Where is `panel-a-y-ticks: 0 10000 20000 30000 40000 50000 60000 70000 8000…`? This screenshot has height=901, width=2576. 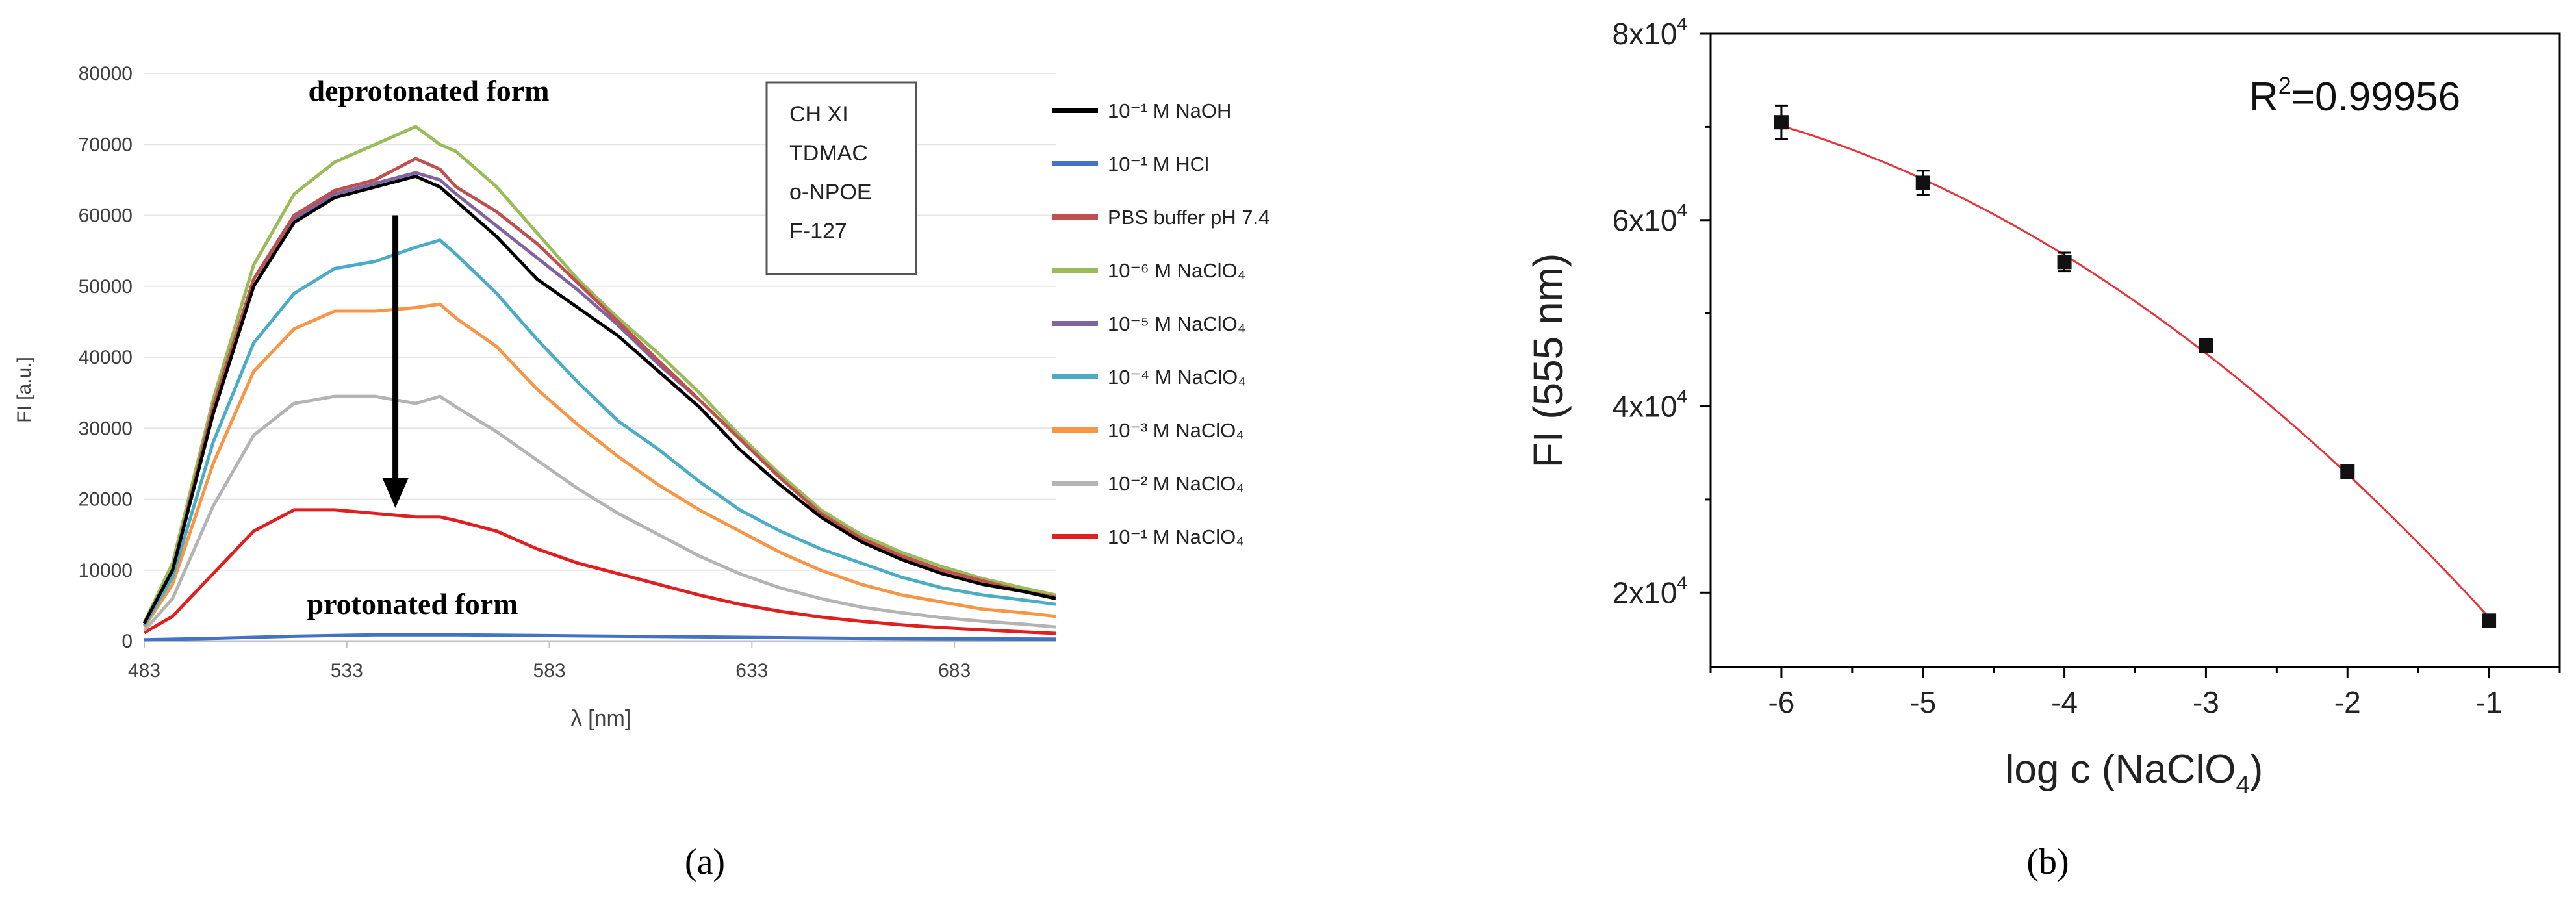 panel-a-y-ticks: 0 10000 20000 30000 40000 50000 60000 70000 8000… is located at coordinates (106, 358).